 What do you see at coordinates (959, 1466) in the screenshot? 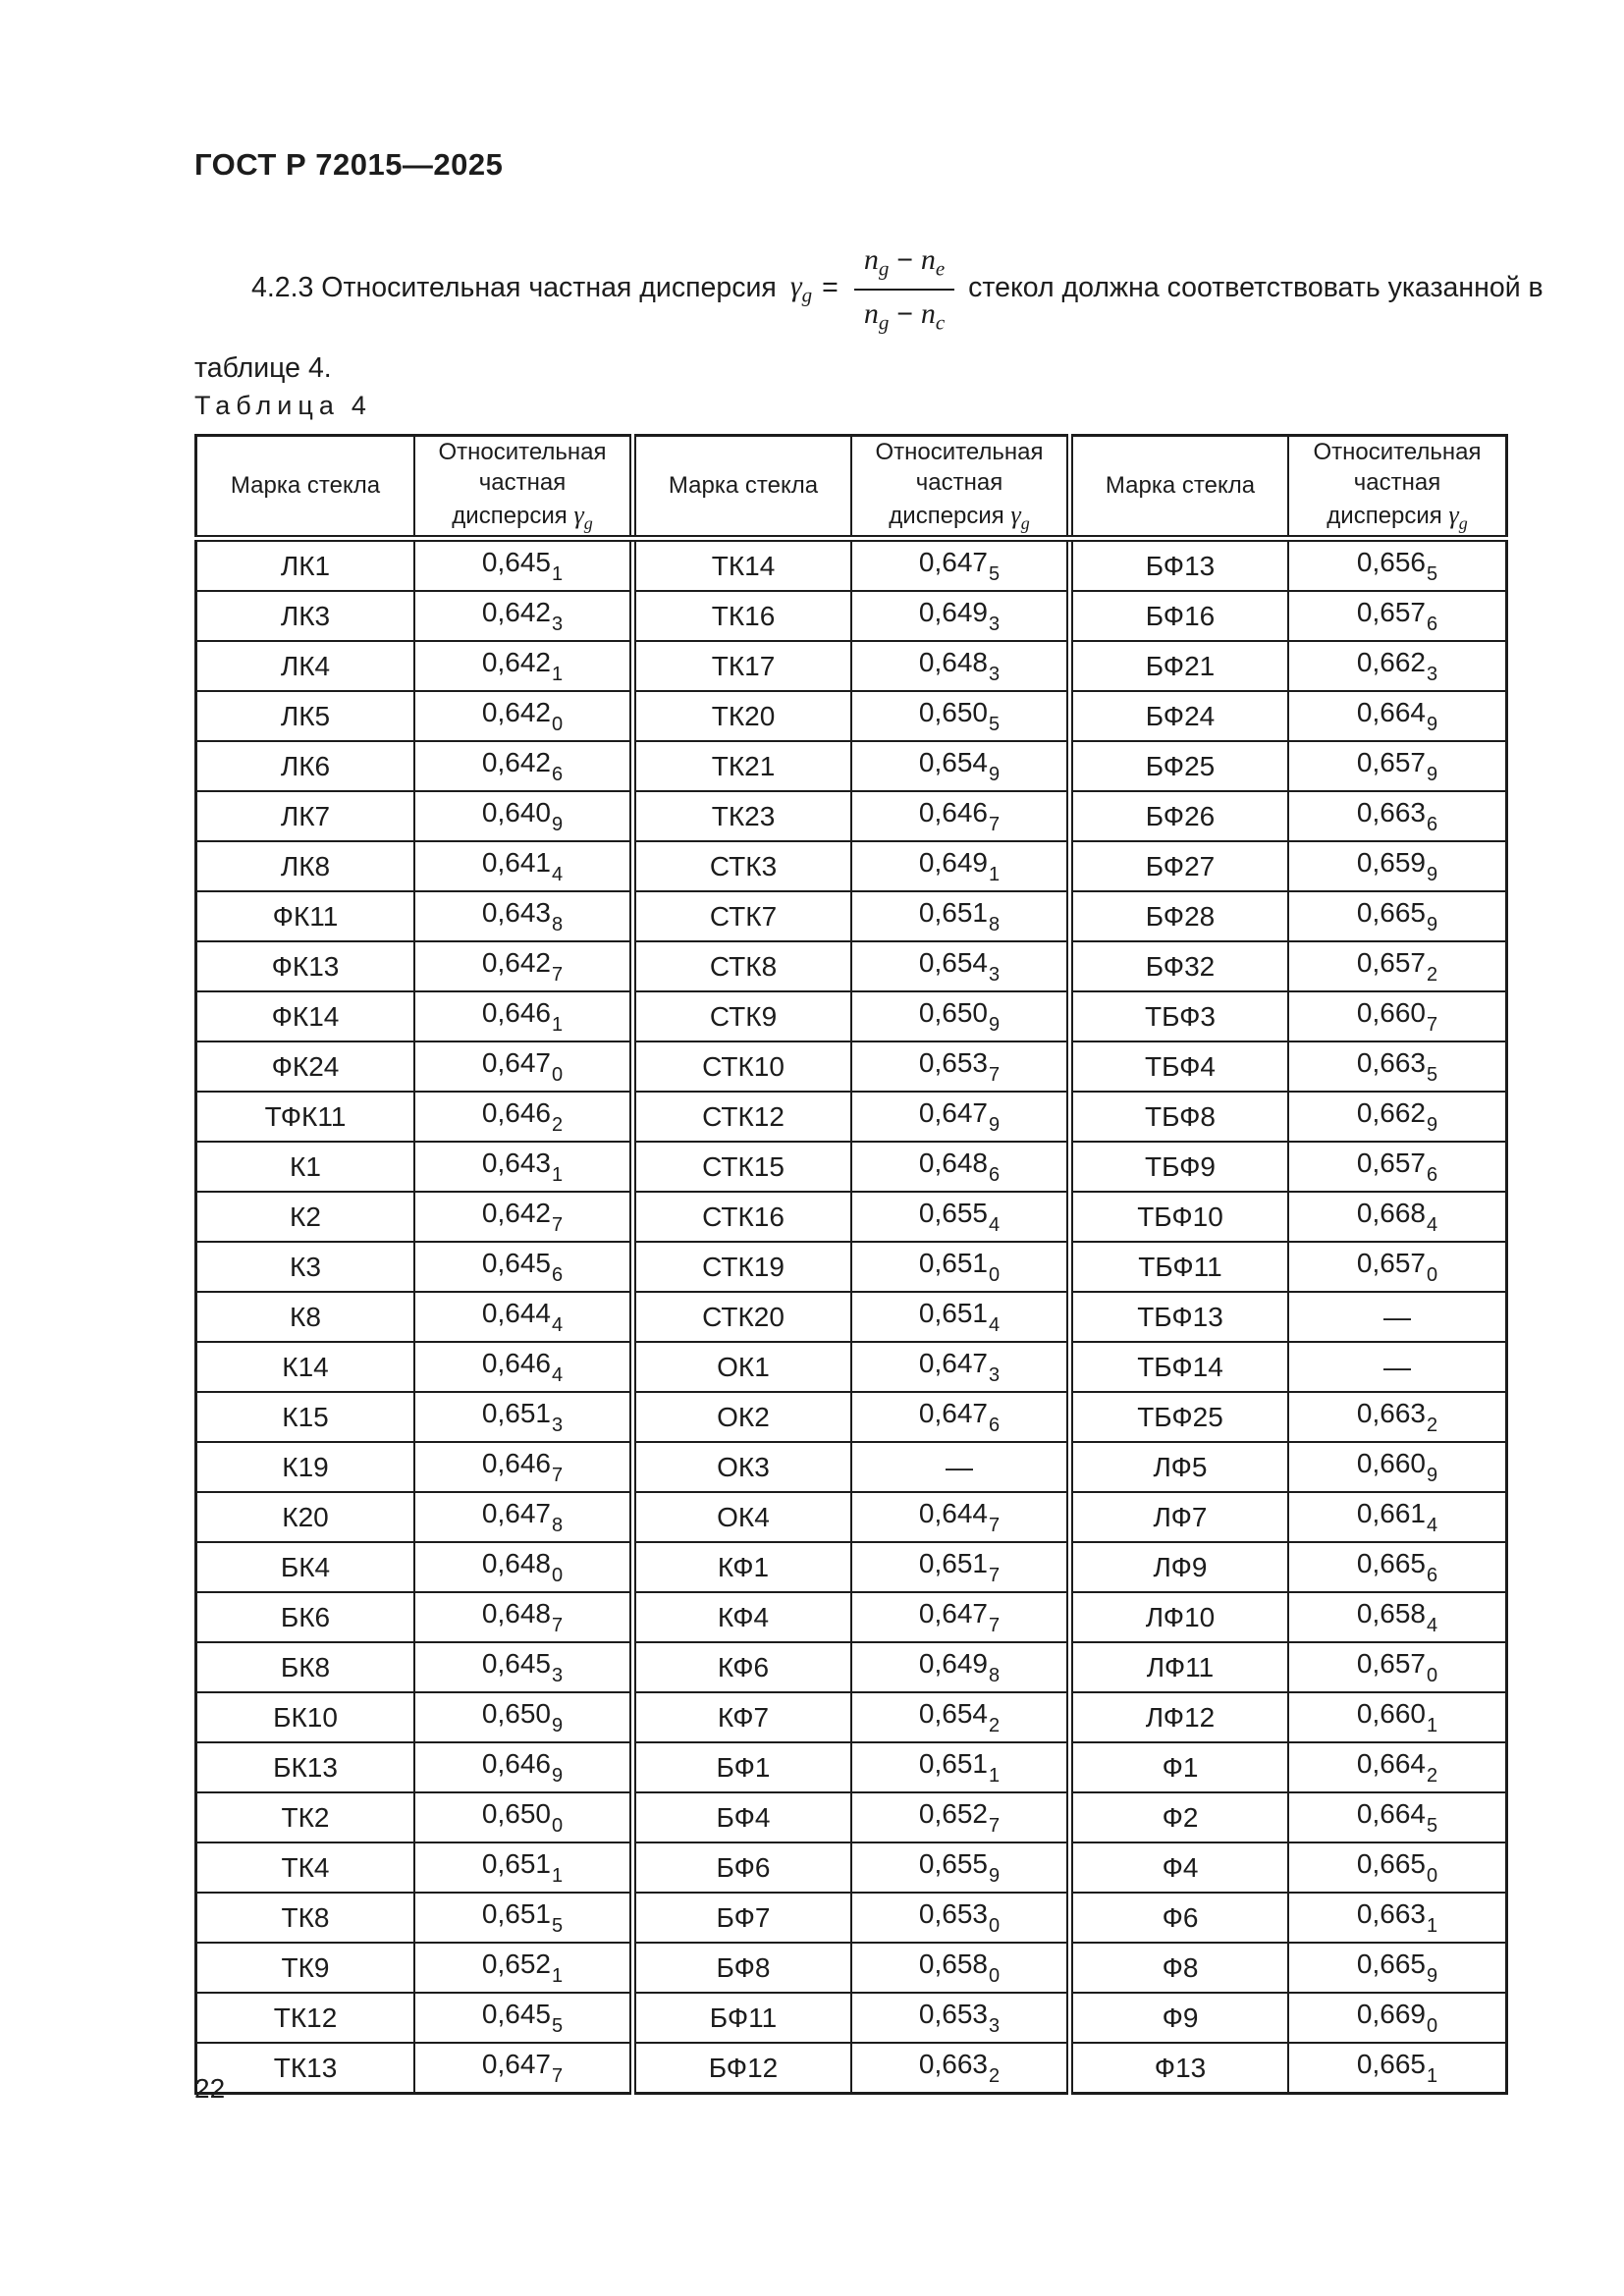
I see `dash: —` at bounding box center [959, 1466].